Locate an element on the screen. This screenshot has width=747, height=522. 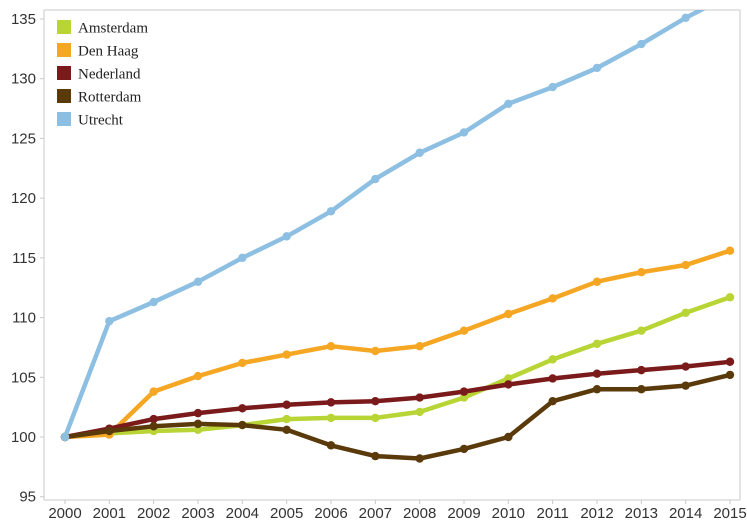
legend-label: Den Haag is located at coordinates (108, 52).